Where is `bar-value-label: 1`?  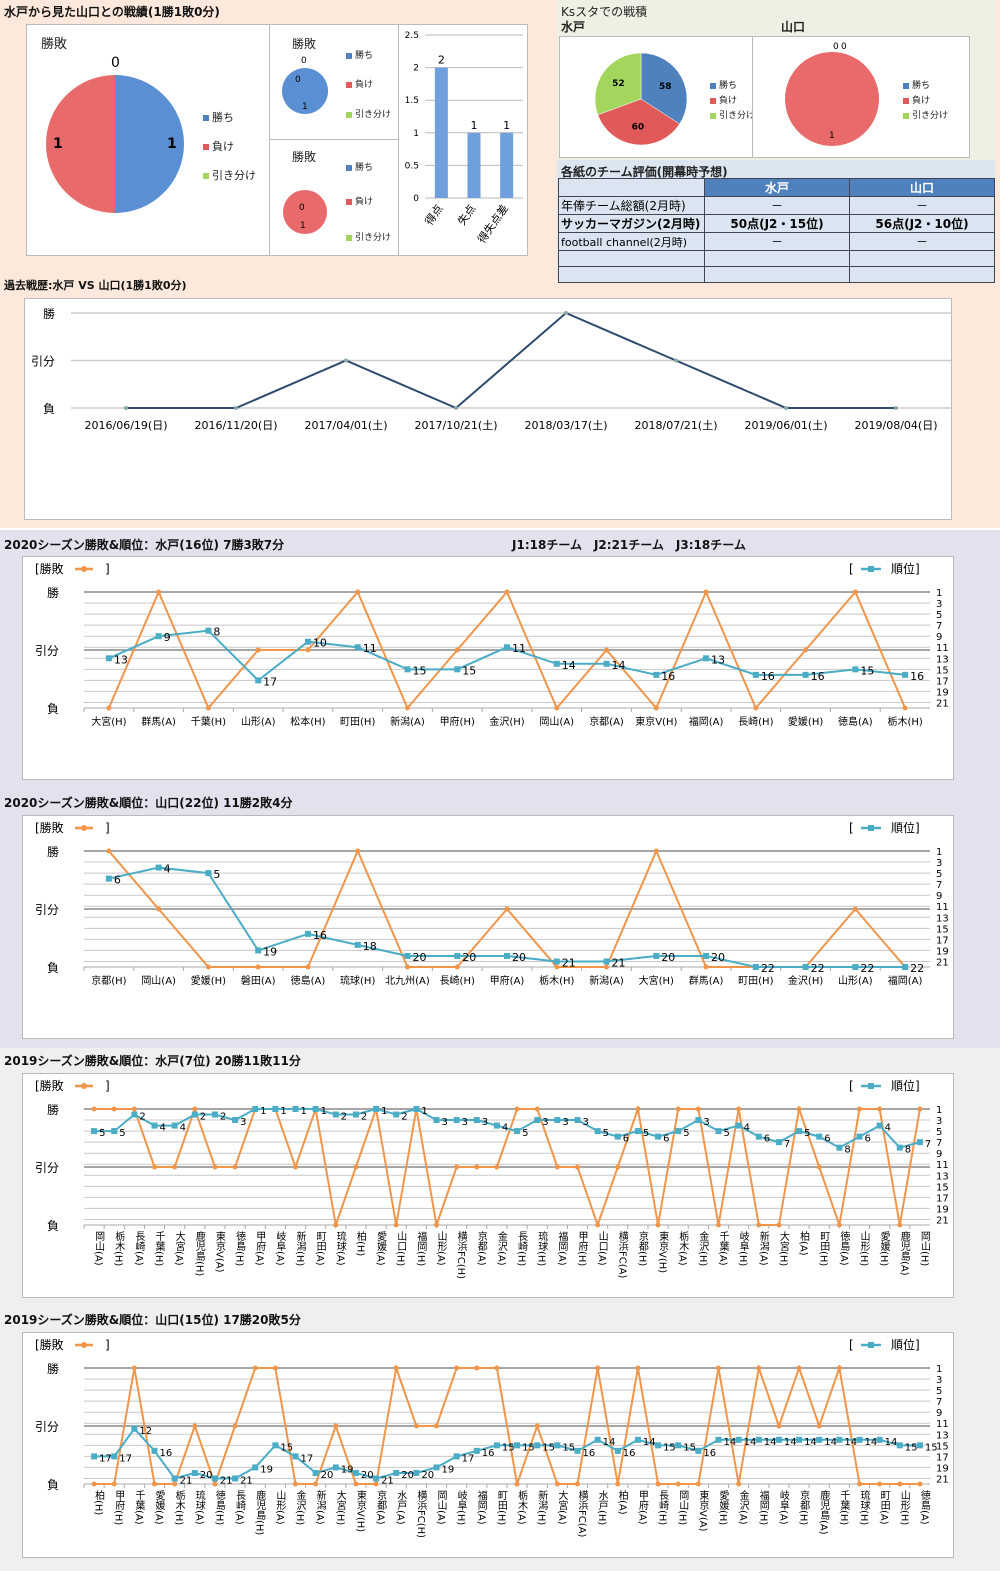
bar-value-label: 1 is located at coordinates (506, 125).